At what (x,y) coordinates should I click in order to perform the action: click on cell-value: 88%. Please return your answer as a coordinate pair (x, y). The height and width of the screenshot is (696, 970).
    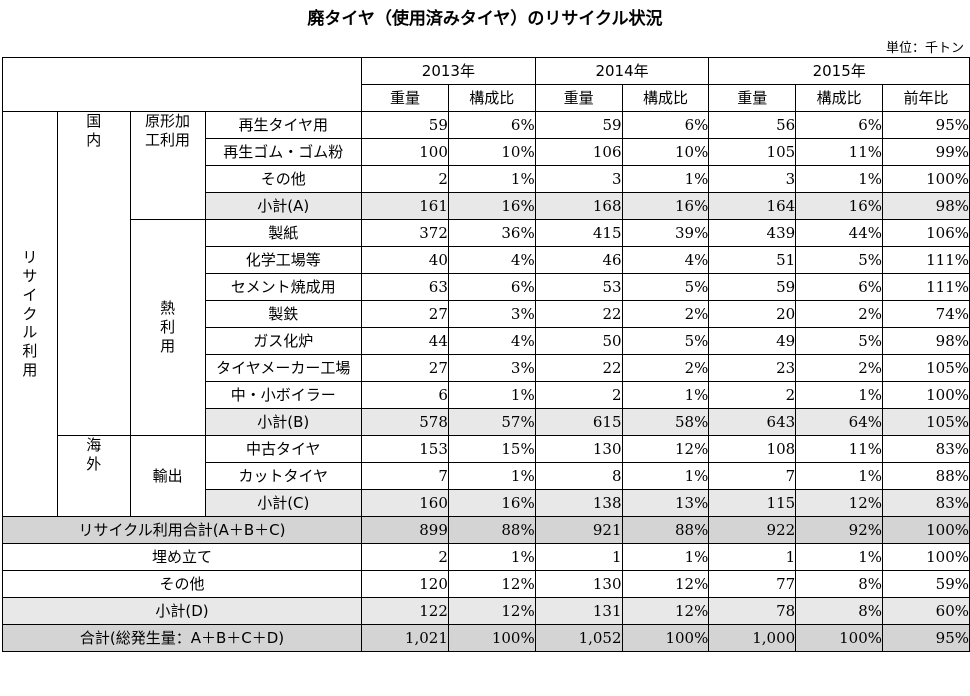
    Looking at the image, I should click on (491, 530).